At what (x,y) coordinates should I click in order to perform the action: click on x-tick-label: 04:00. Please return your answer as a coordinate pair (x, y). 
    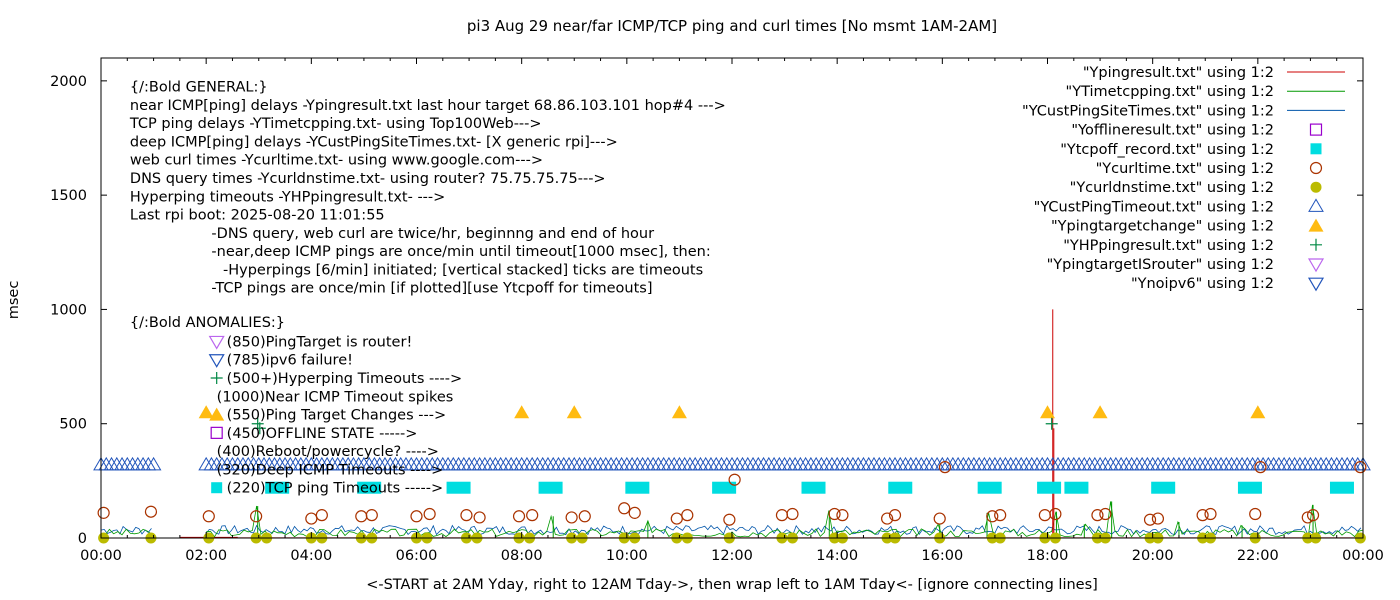
    Looking at the image, I should click on (311, 556).